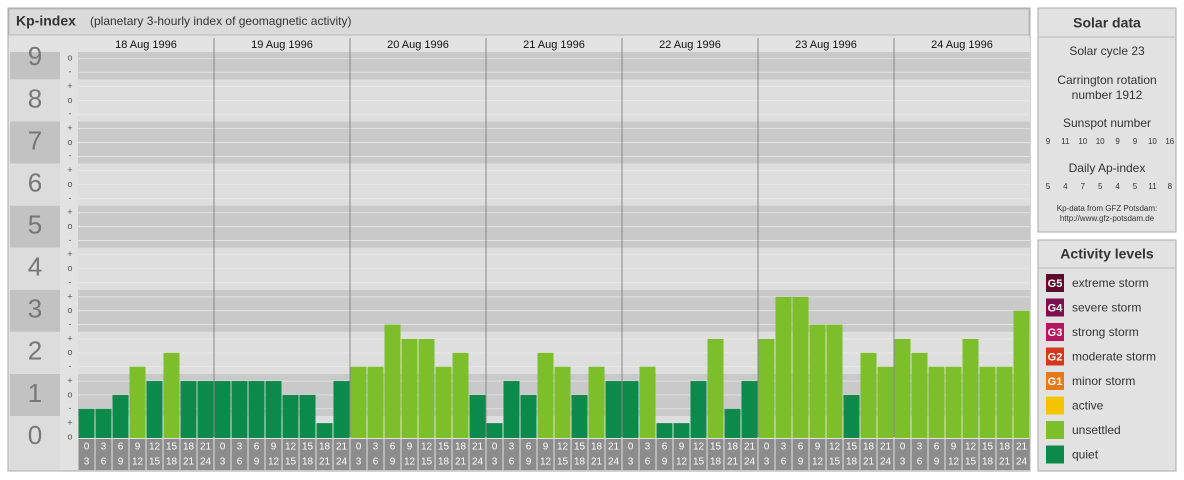 The height and width of the screenshot is (480, 1184). What do you see at coordinates (427, 462) in the screenshot?
I see `hour-end: 15` at bounding box center [427, 462].